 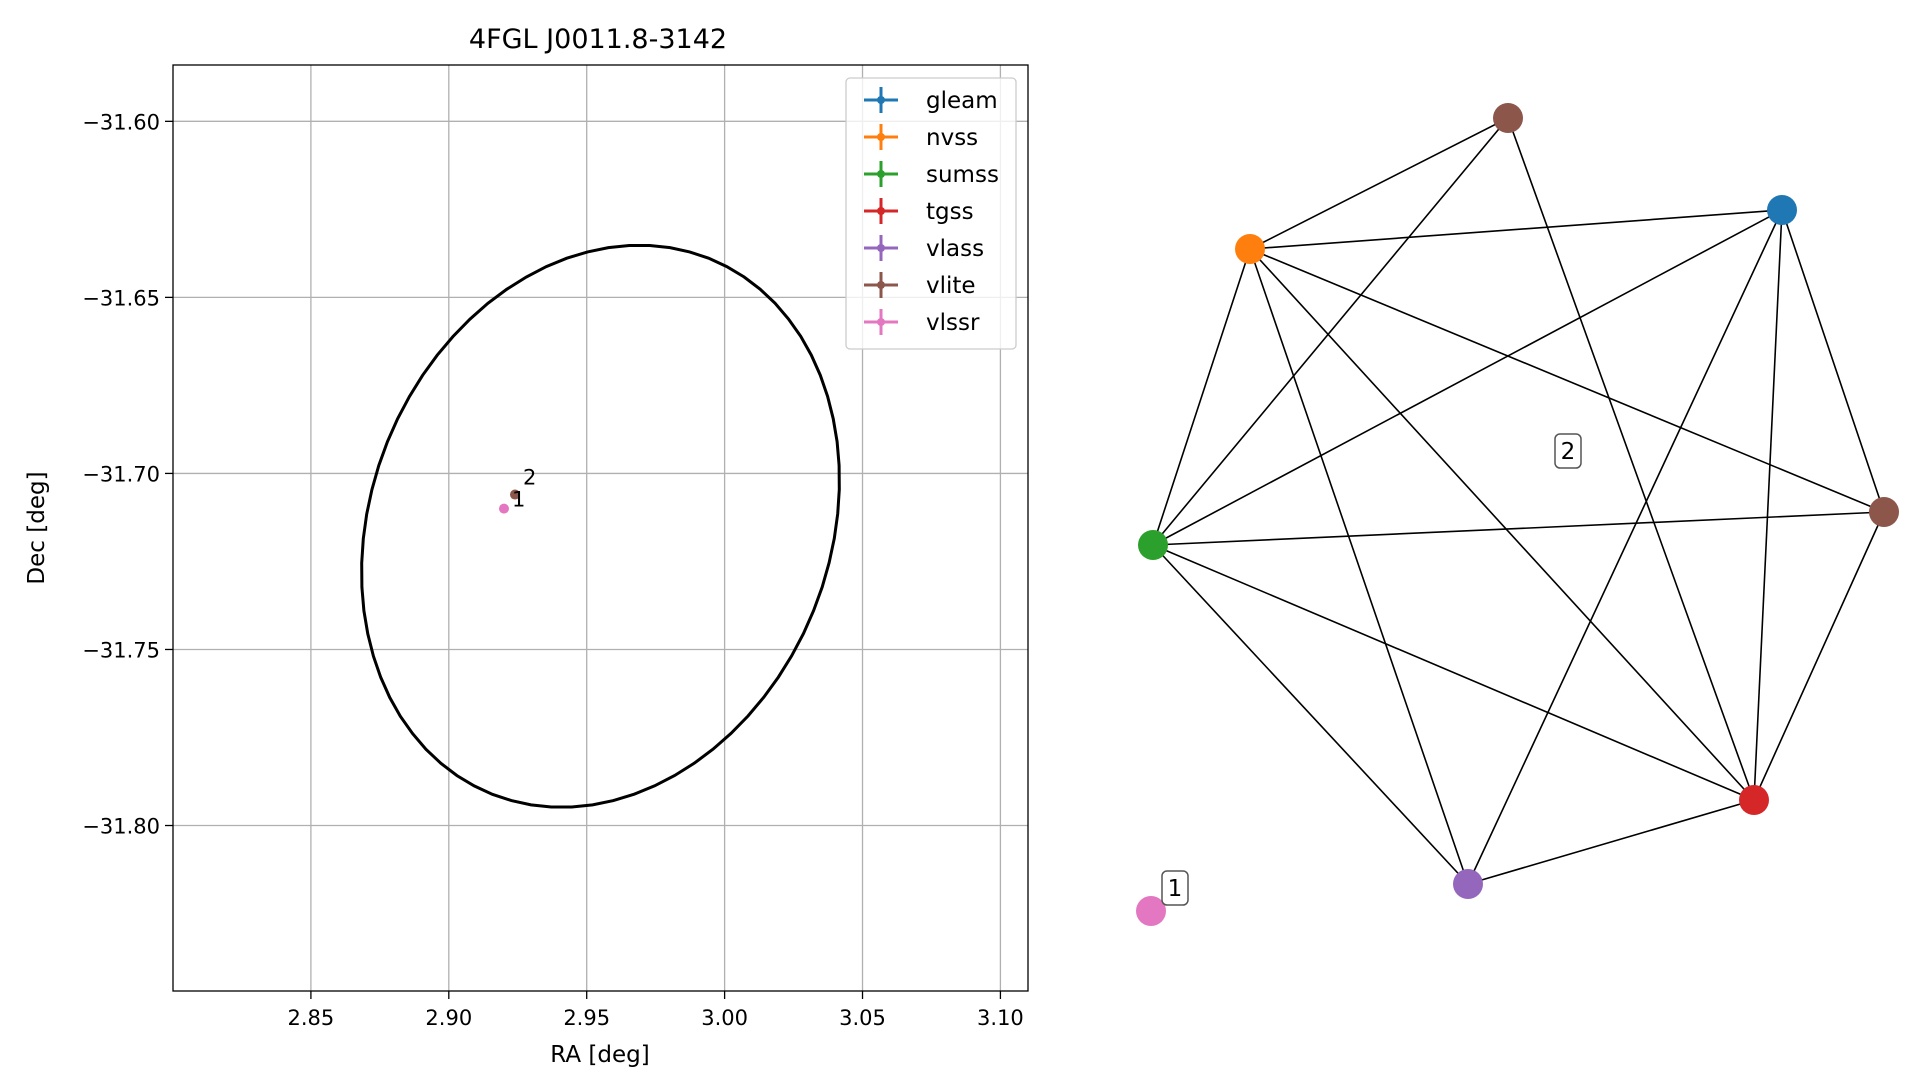 I want to click on edge-gleam-tgss, so click(x=1768, y=505).